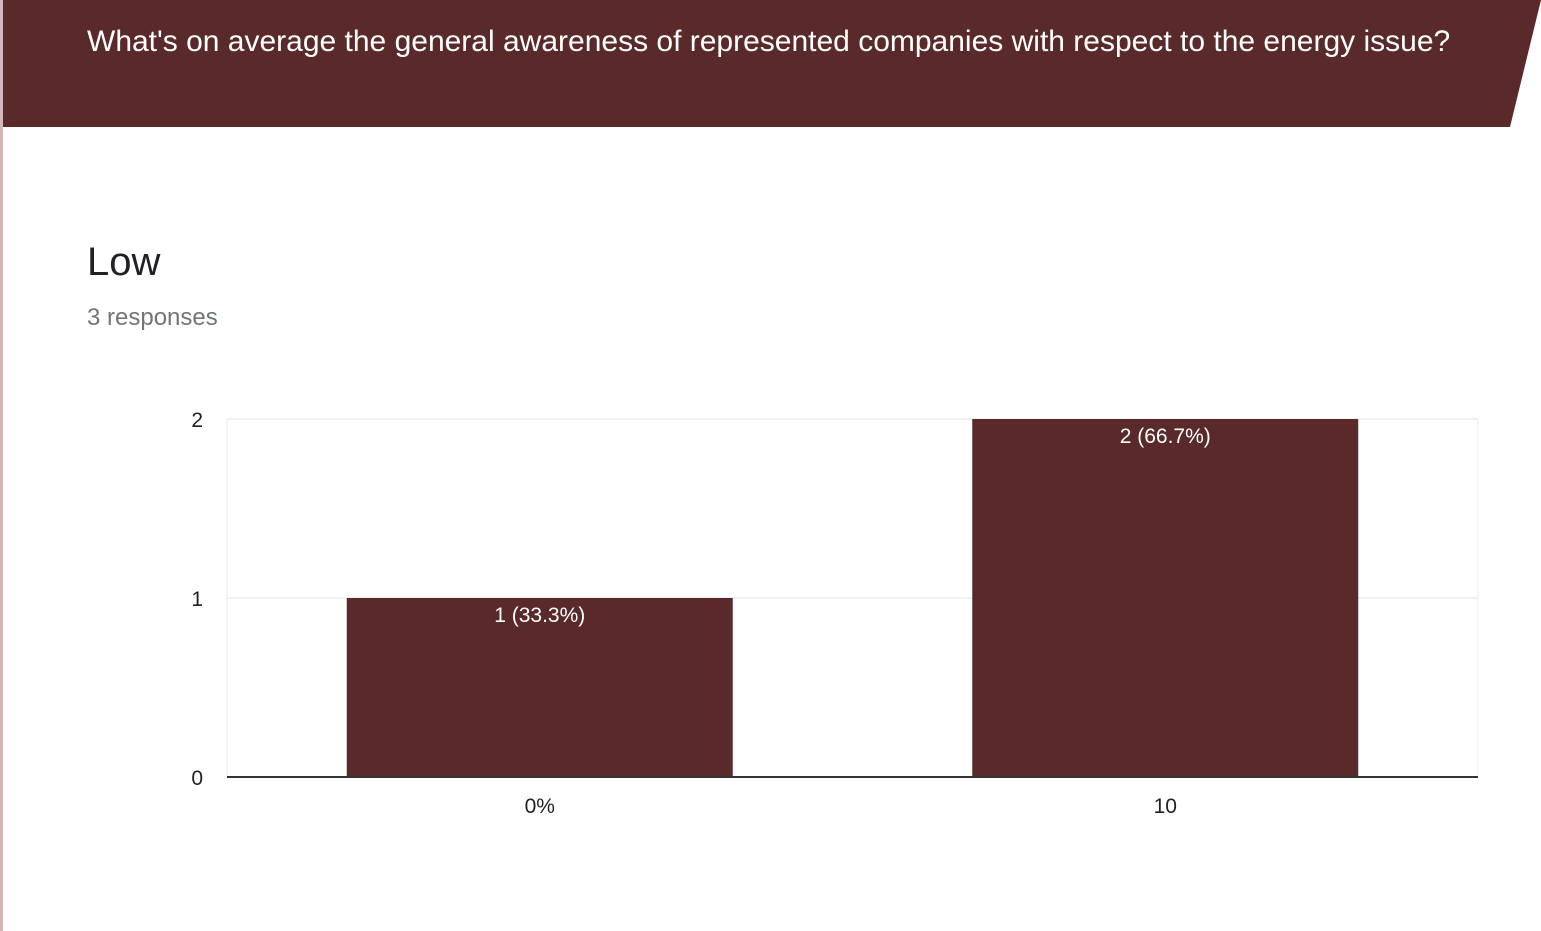  Describe the element at coordinates (1, 465) in the screenshot. I see `left-border` at that location.